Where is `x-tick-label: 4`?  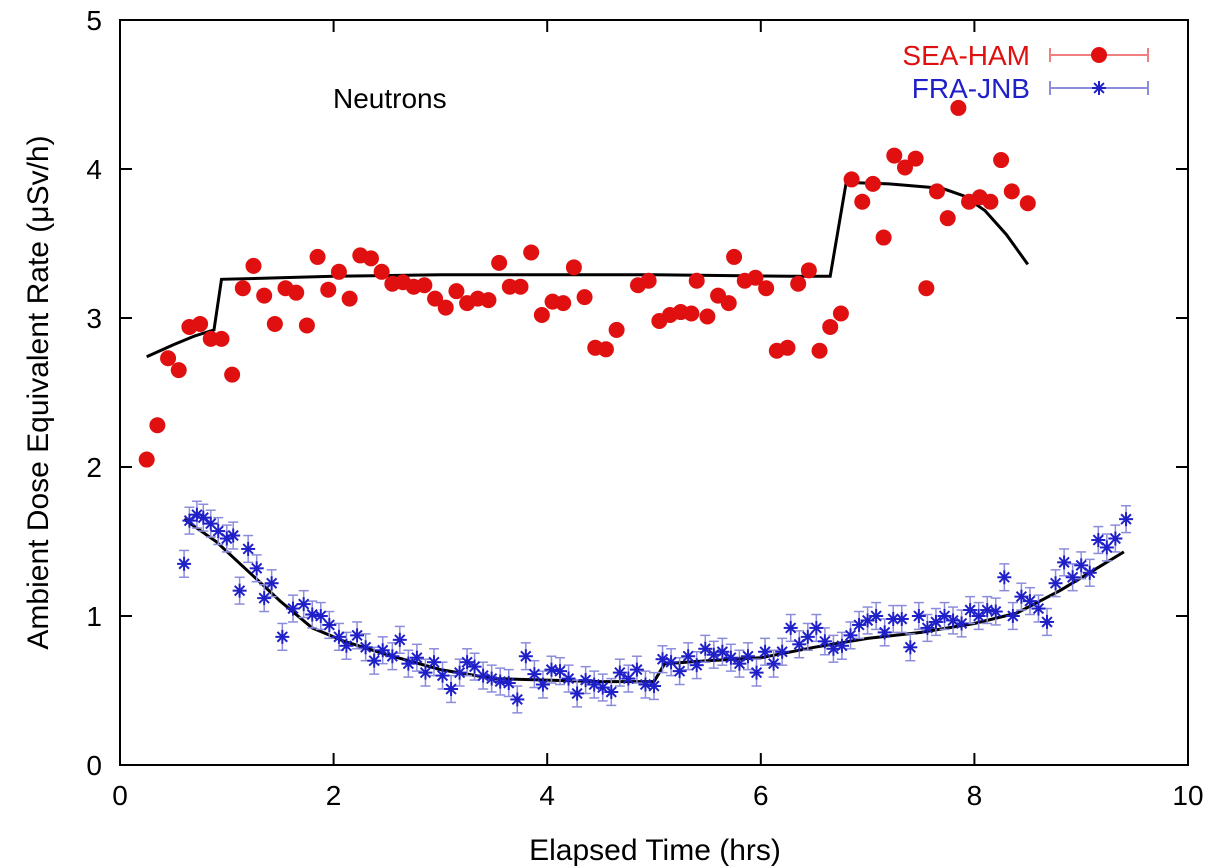
x-tick-label: 4 is located at coordinates (547, 795).